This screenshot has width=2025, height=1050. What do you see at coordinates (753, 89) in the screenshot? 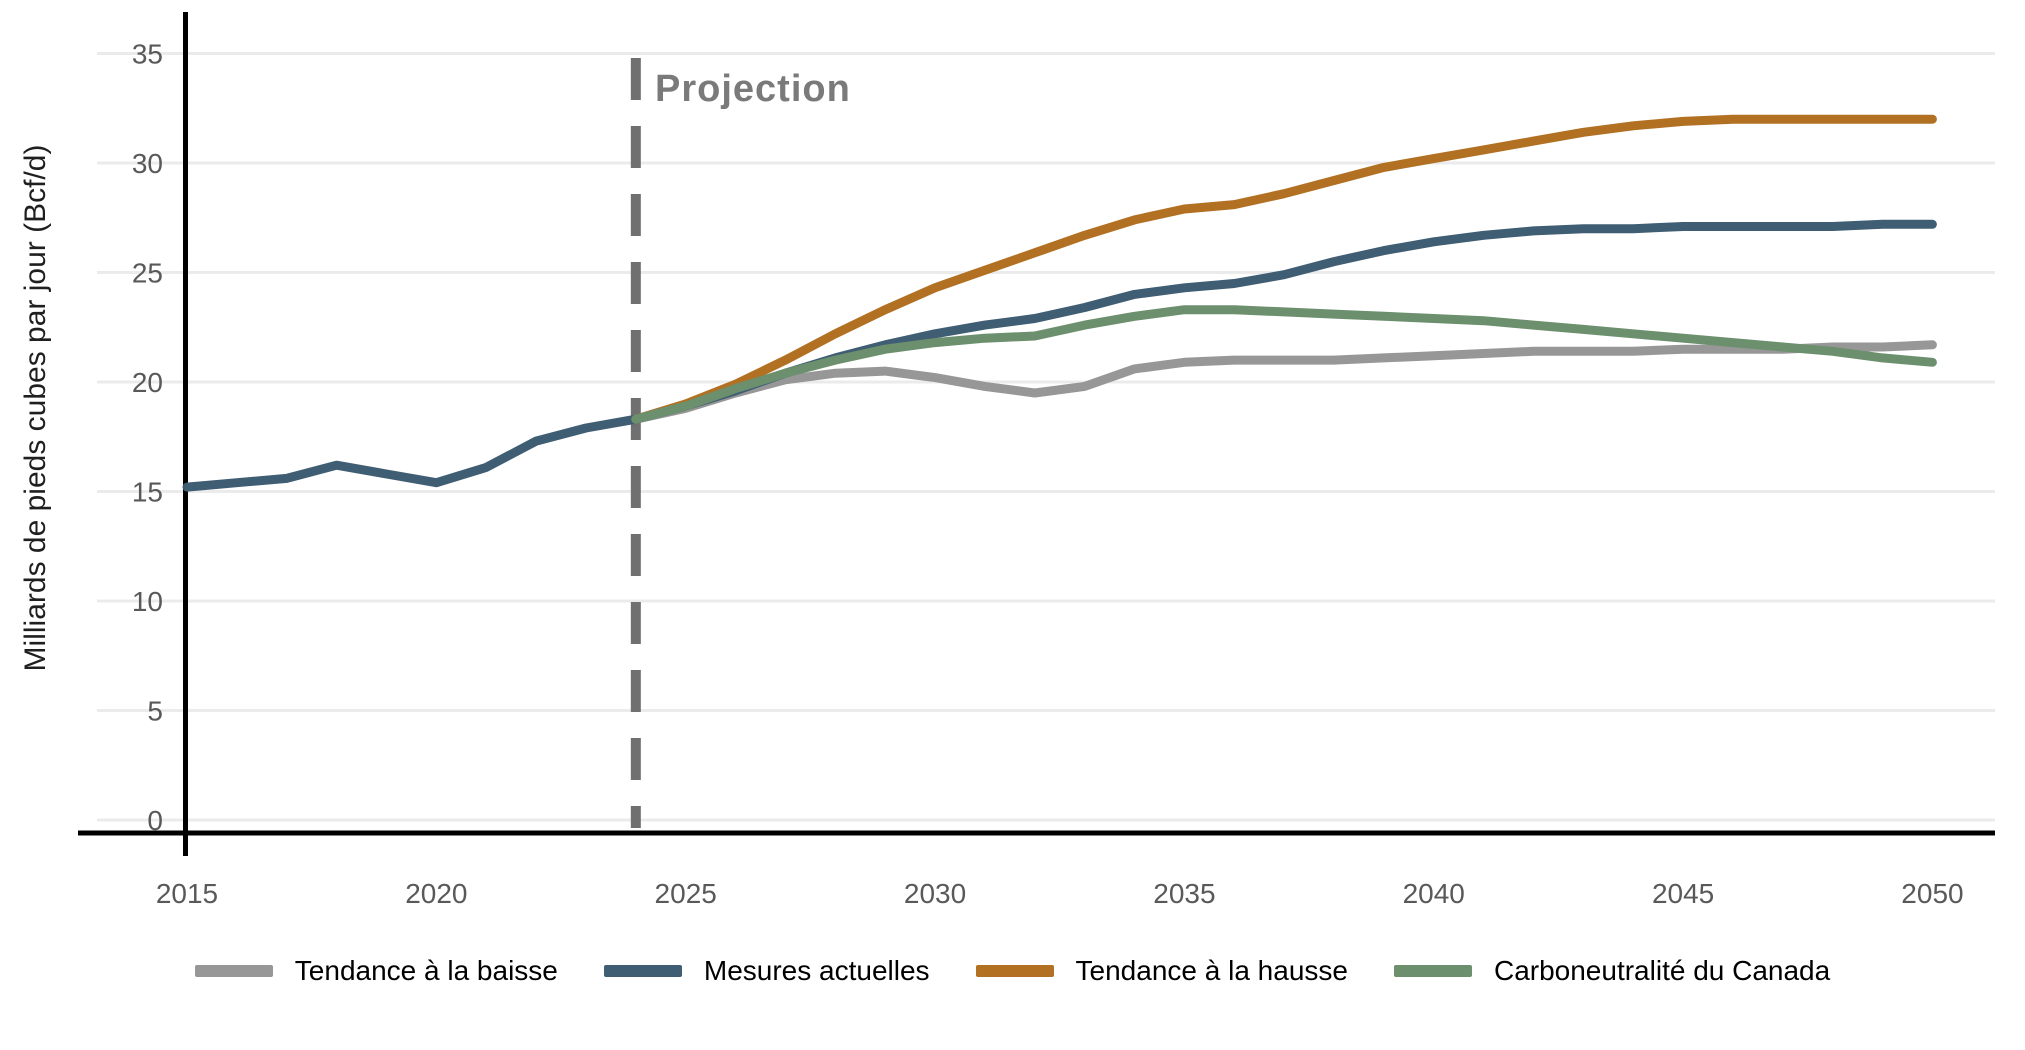
I see `projection-label: Projection` at bounding box center [753, 89].